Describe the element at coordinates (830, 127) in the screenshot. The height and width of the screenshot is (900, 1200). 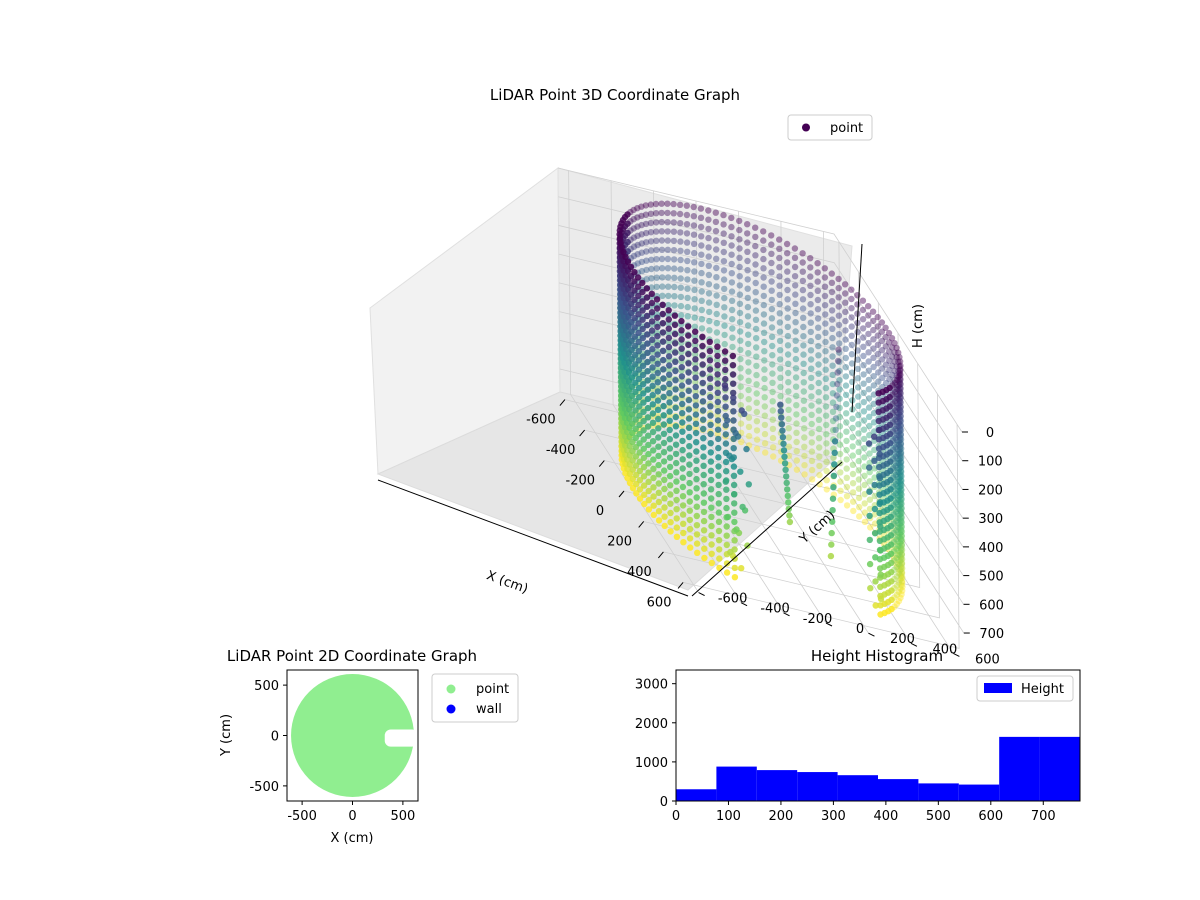
I see `legend-3d: point` at that location.